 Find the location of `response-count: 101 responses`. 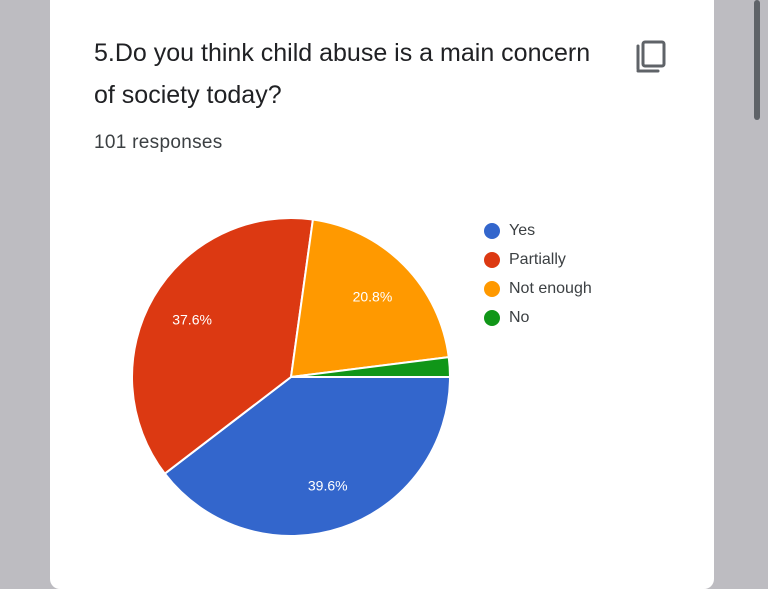

response-count: 101 responses is located at coordinates (158, 142).